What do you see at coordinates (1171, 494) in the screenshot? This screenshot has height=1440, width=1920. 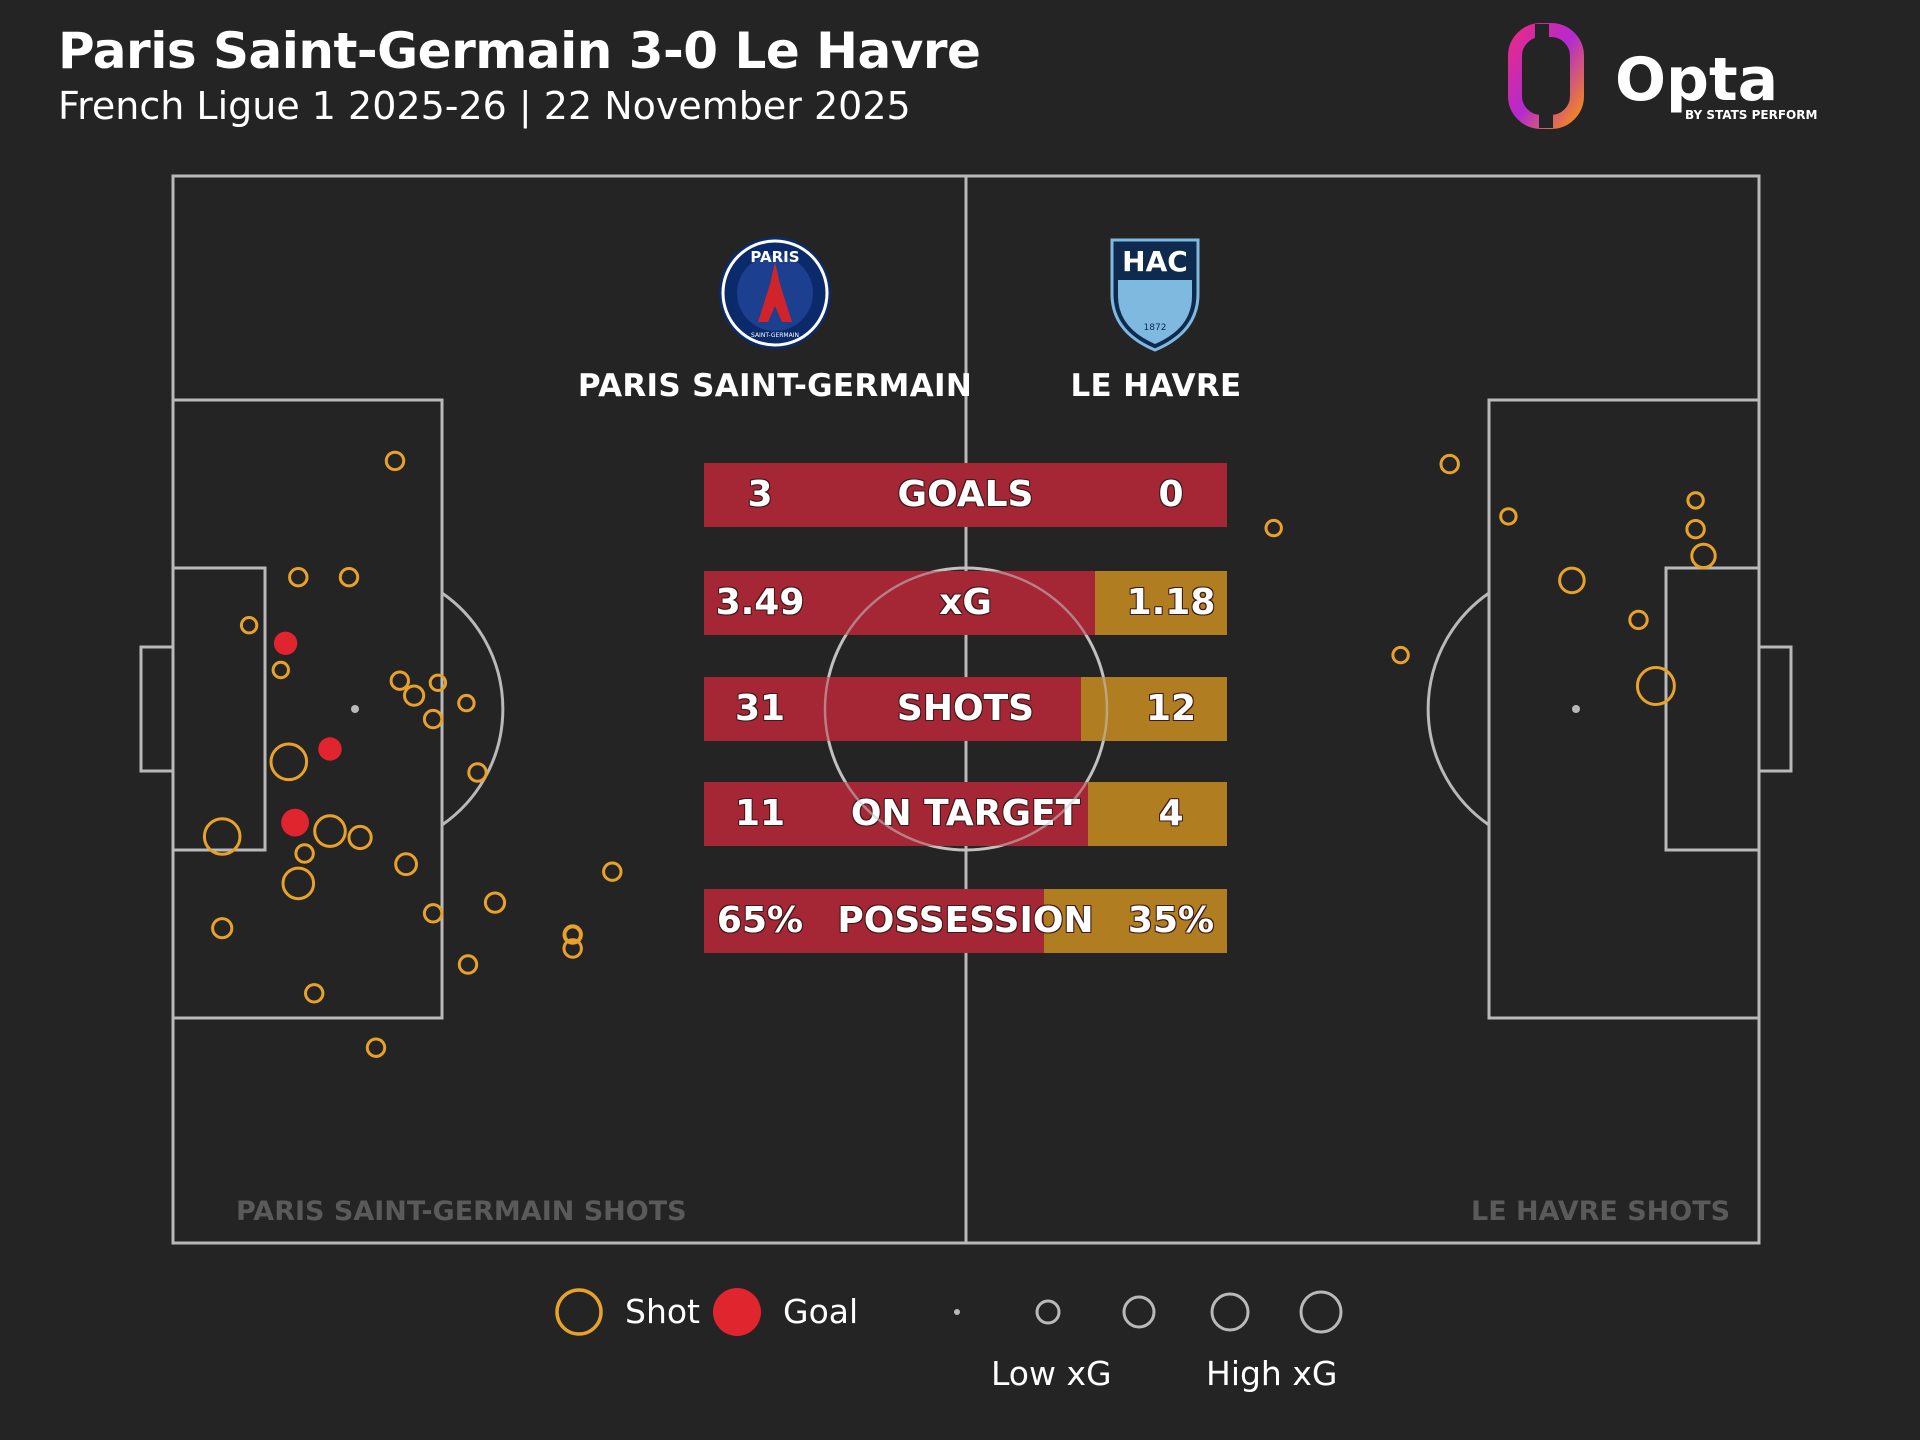 I see `stat-away-value: 0` at bounding box center [1171, 494].